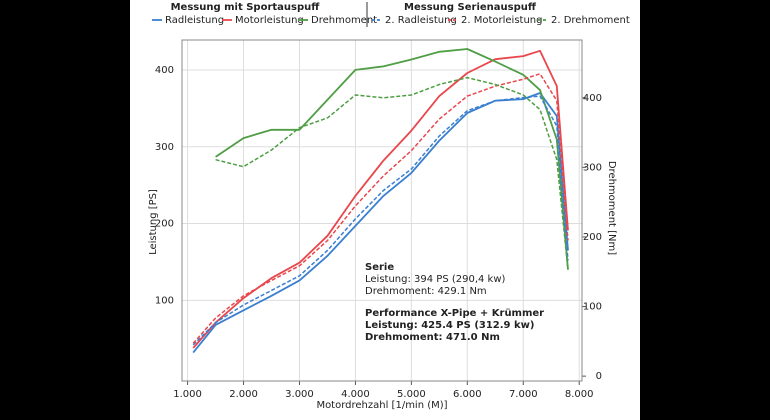 The height and width of the screenshot is (420, 770). I want to click on y-tick-label: 100, so click(164, 300).